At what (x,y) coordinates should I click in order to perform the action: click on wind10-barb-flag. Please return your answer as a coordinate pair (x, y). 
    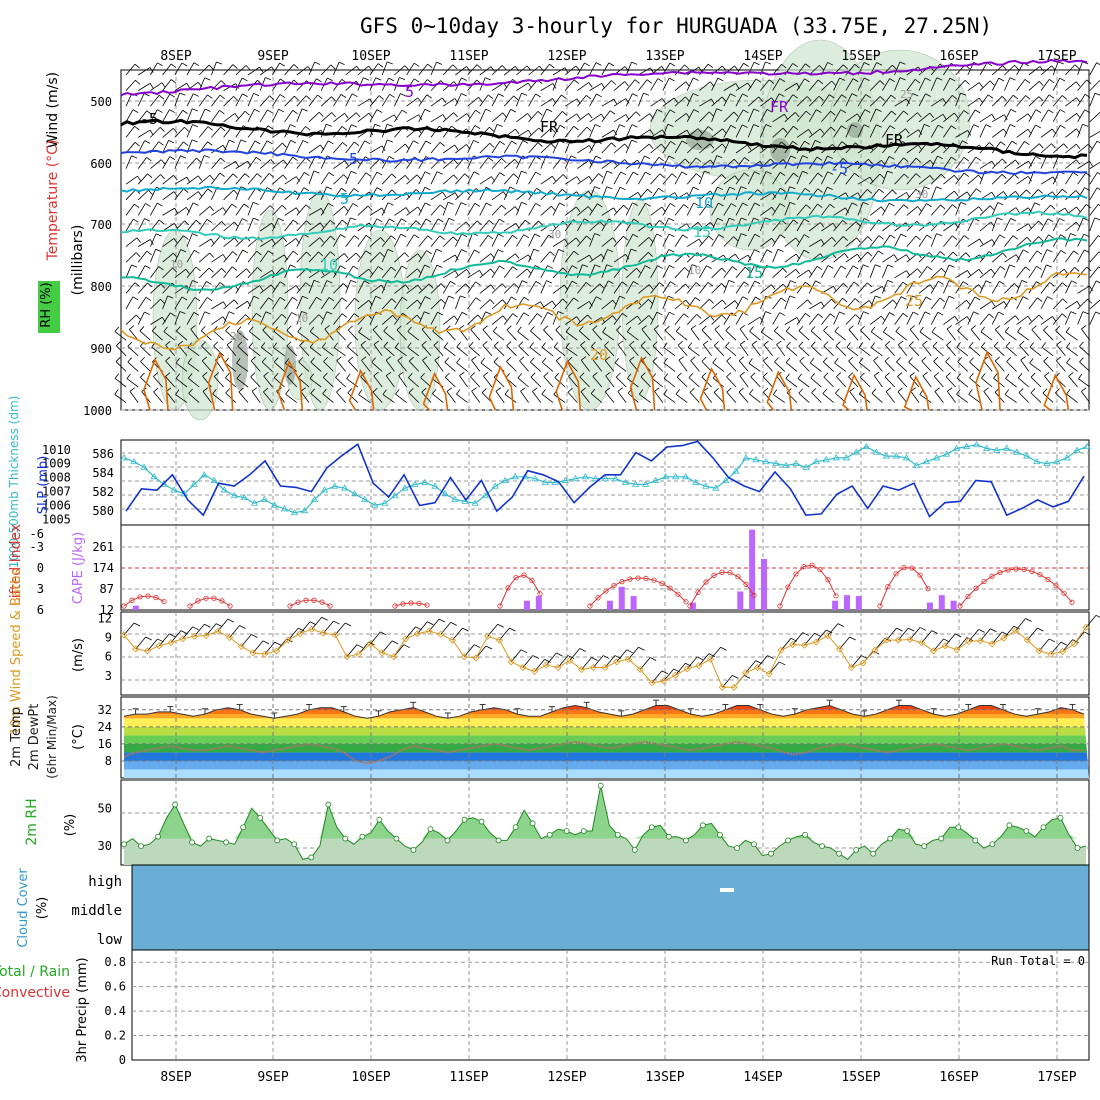
    Looking at the image, I should click on (242, 627).